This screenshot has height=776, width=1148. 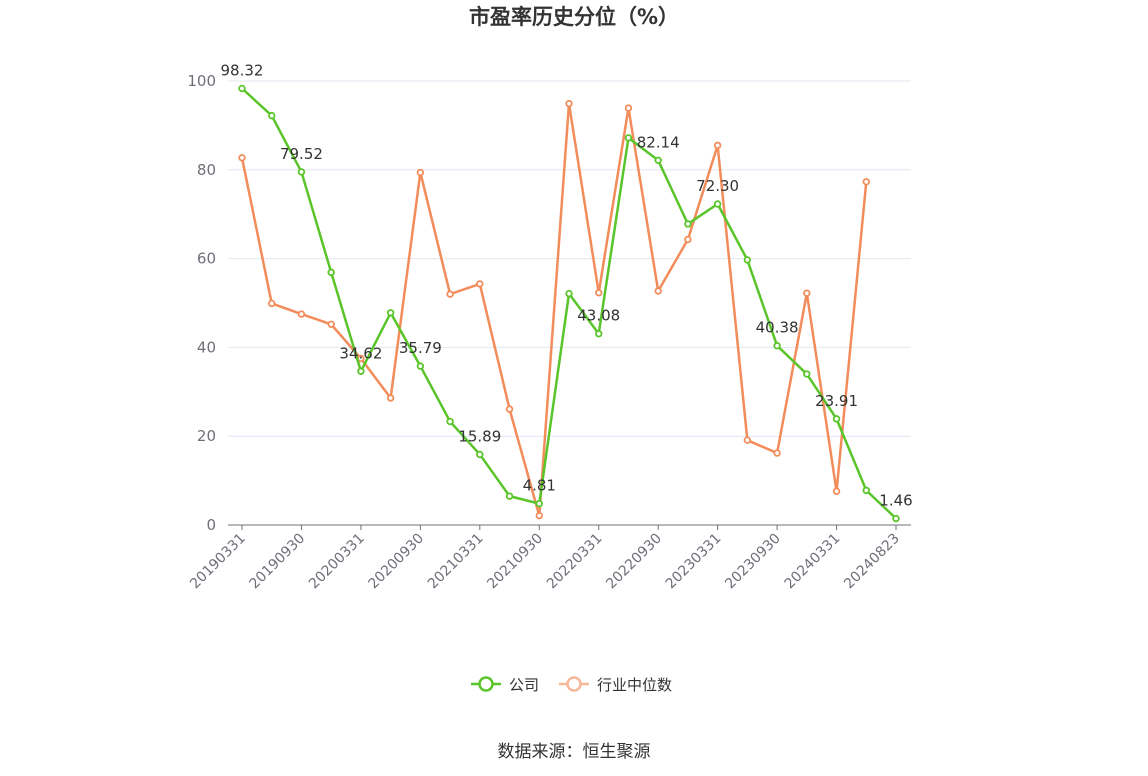 I want to click on x-tick-label: 20200331, so click(x=337, y=562).